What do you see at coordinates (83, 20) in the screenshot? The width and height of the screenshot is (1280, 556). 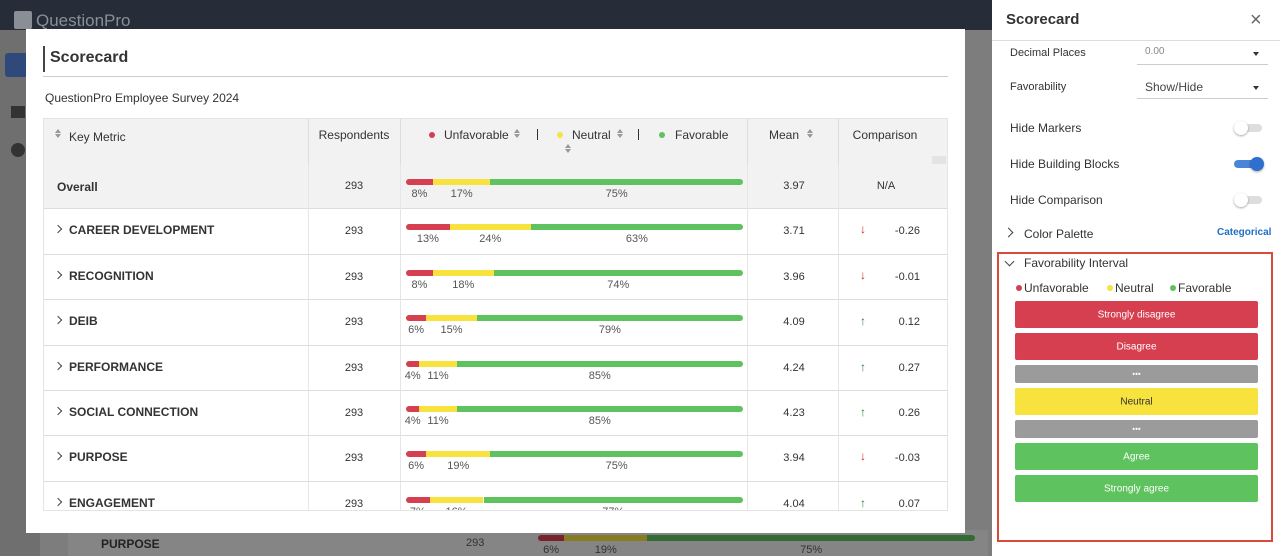 I see `logo: QuestionPro` at bounding box center [83, 20].